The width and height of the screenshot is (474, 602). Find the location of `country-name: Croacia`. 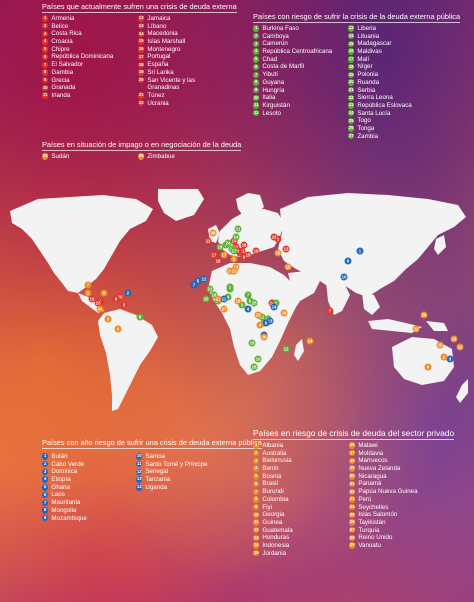

country-name: Croacia is located at coordinates (62, 42).